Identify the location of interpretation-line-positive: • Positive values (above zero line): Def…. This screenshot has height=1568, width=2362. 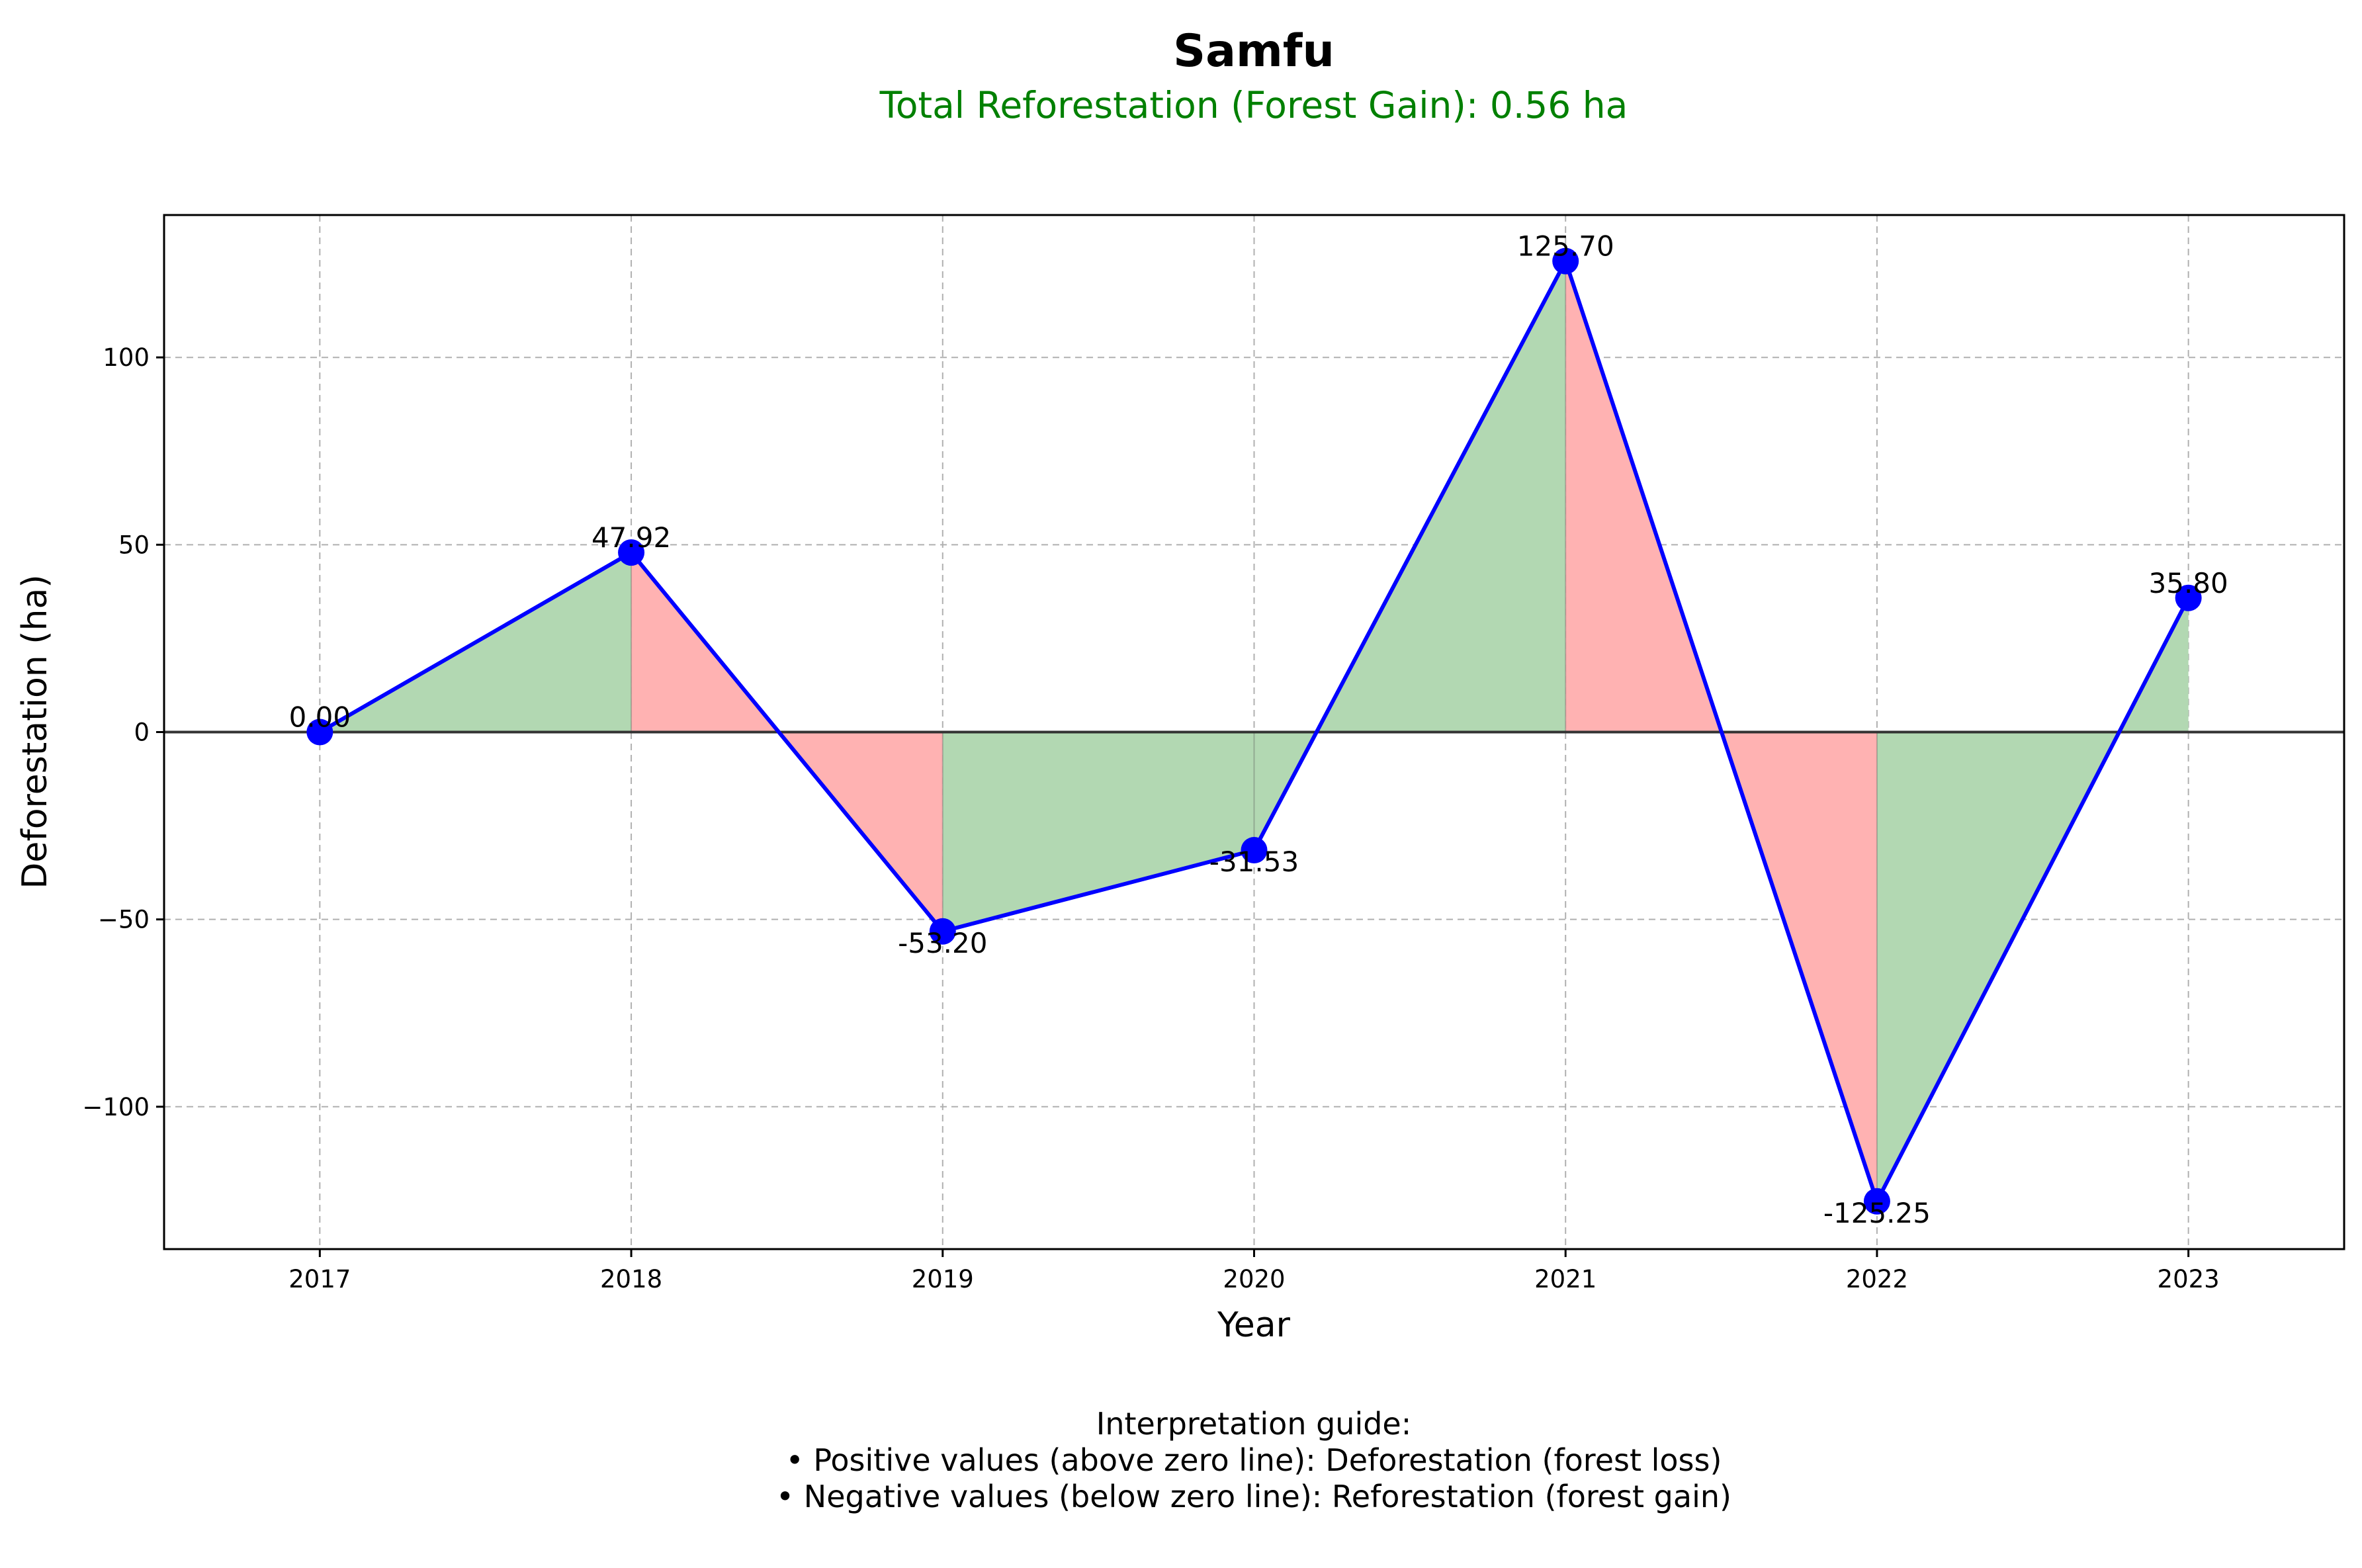
(1254, 1460).